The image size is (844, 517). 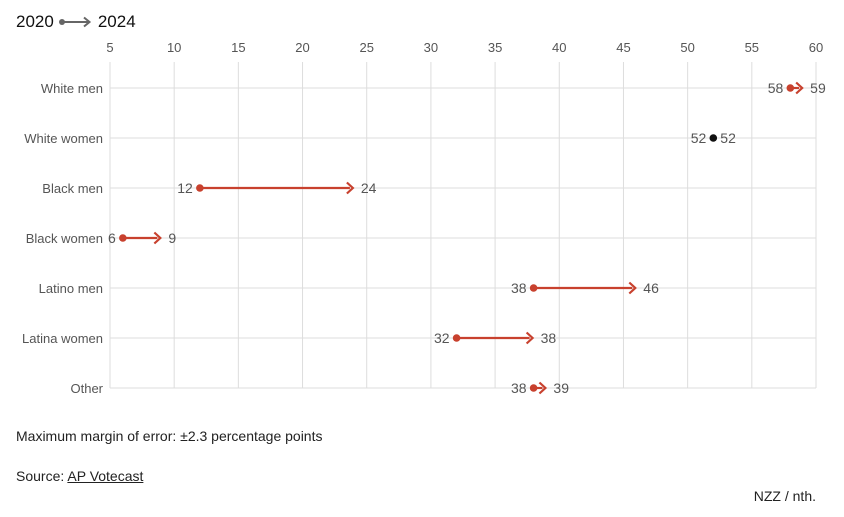 I want to click on value-label-2024: 38, so click(x=549, y=338).